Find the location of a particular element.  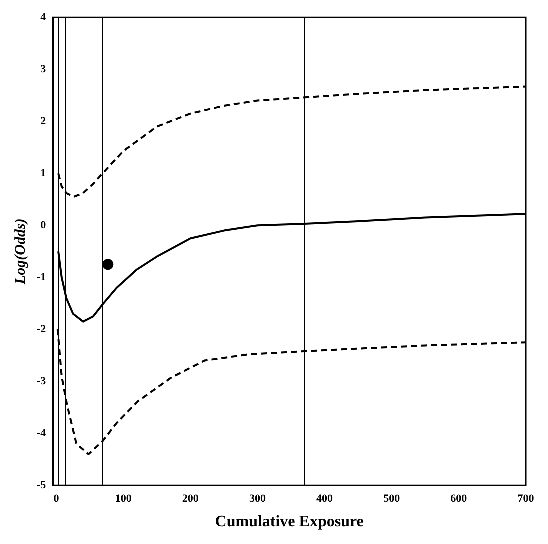

y-tick-label: -1 is located at coordinates (41, 277).